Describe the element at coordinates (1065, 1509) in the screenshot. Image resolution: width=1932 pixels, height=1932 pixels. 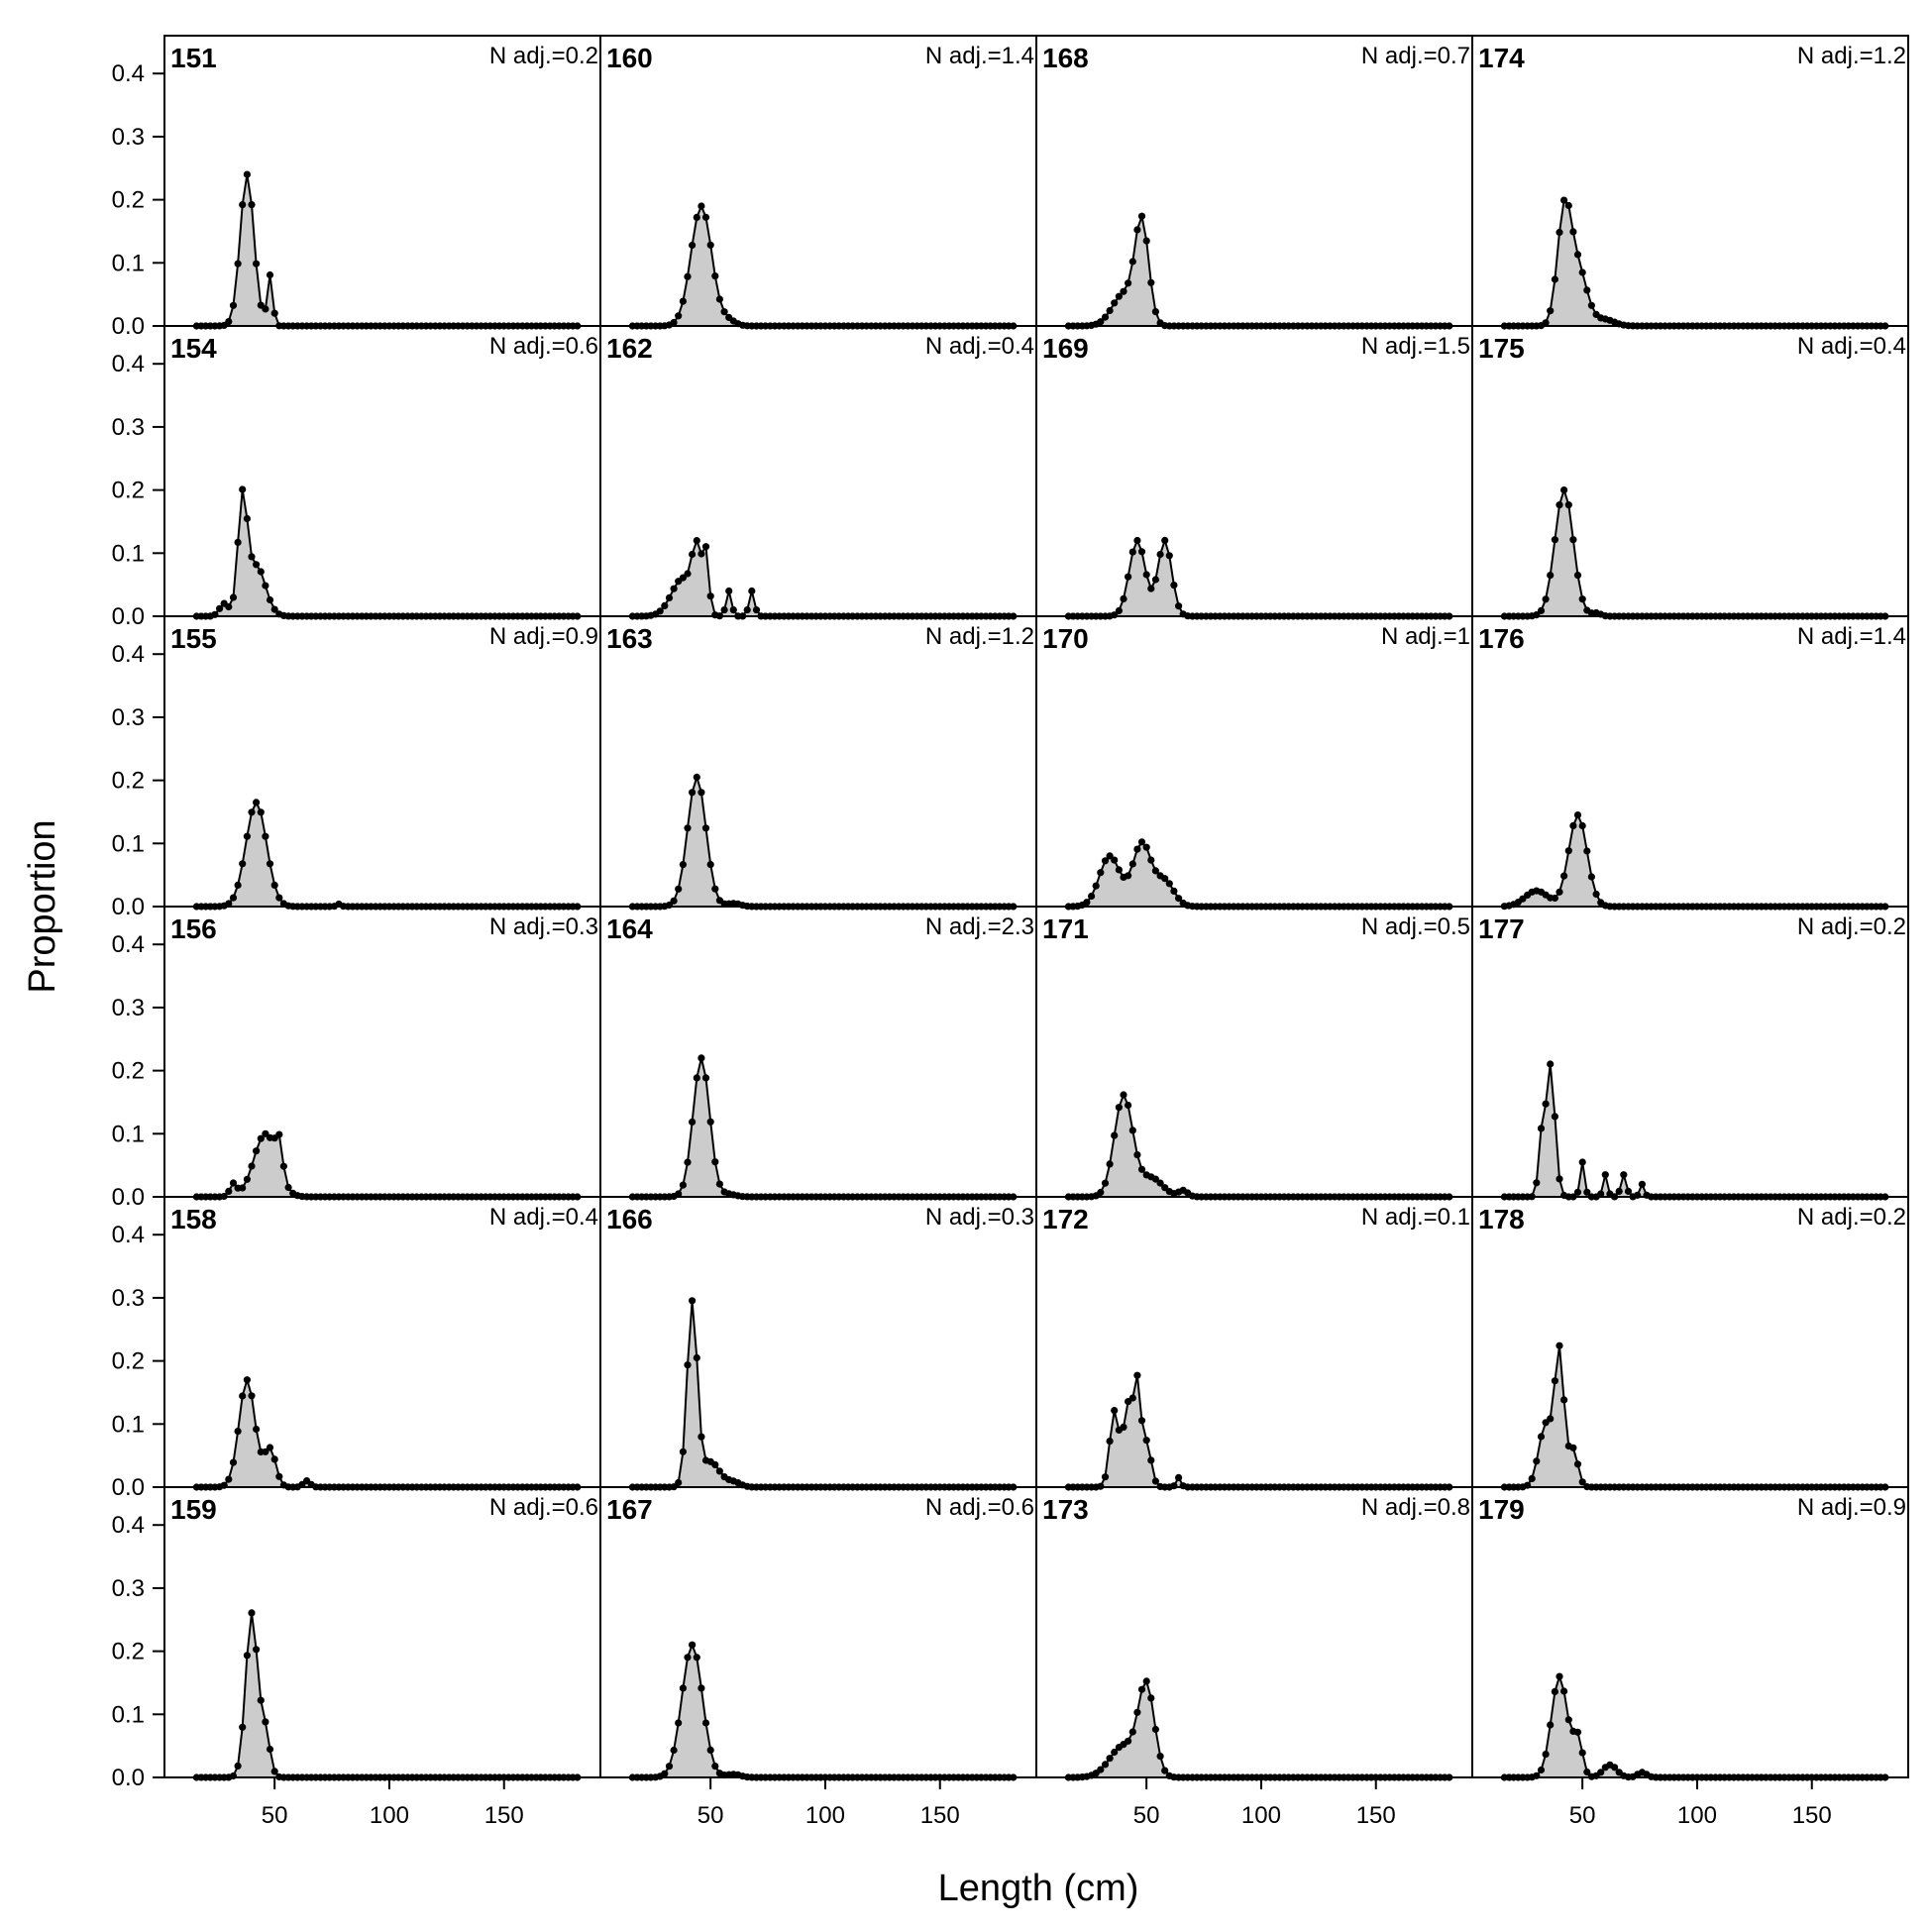
I see `panel-id-label: 173` at that location.